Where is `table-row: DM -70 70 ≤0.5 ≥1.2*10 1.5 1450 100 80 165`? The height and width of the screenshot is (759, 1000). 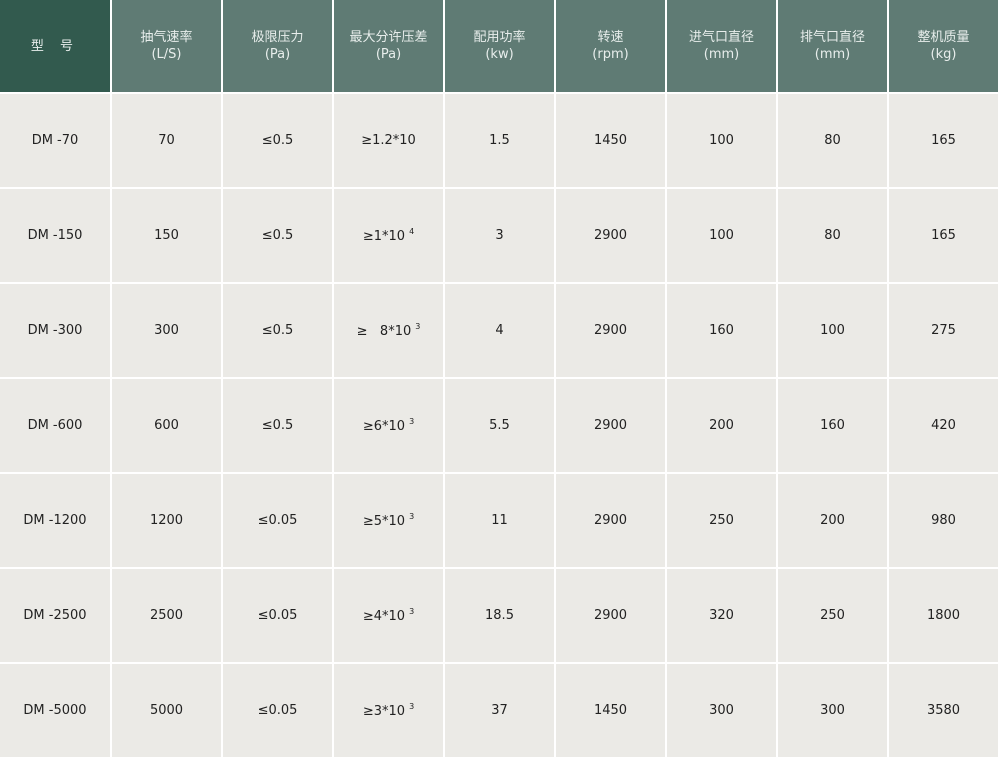
table-row: DM -70 70 ≤0.5 ≥1.2*10 1.5 1450 100 80 165 is located at coordinates (500, 140).